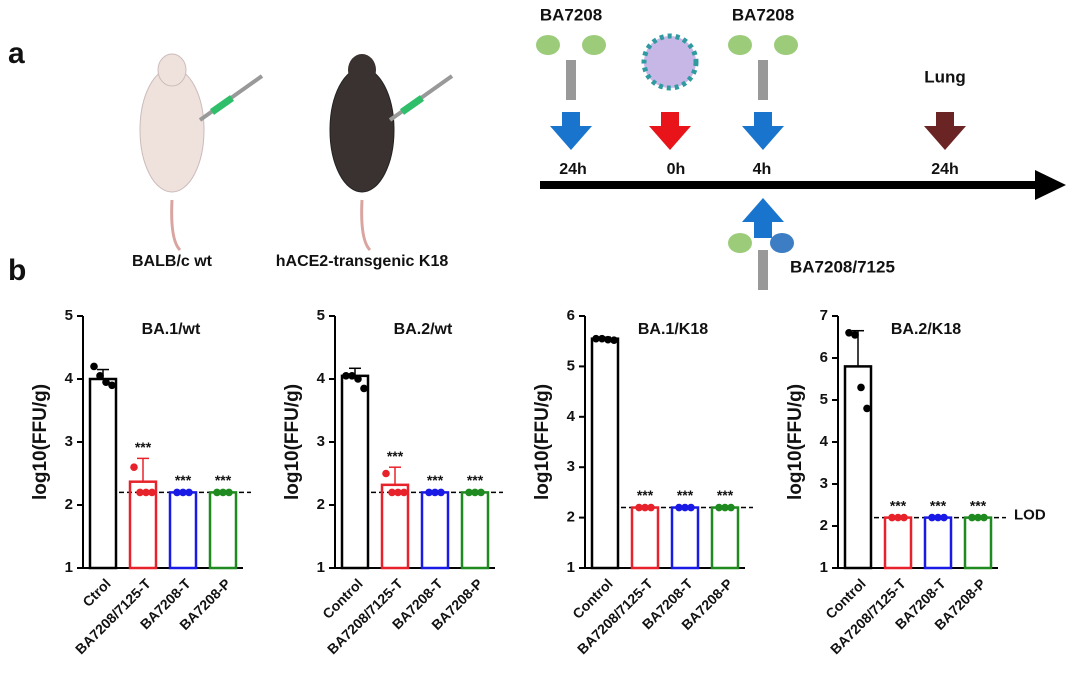  What do you see at coordinates (96, 592) in the screenshot?
I see `x-tick-label: Ctrol` at bounding box center [96, 592].